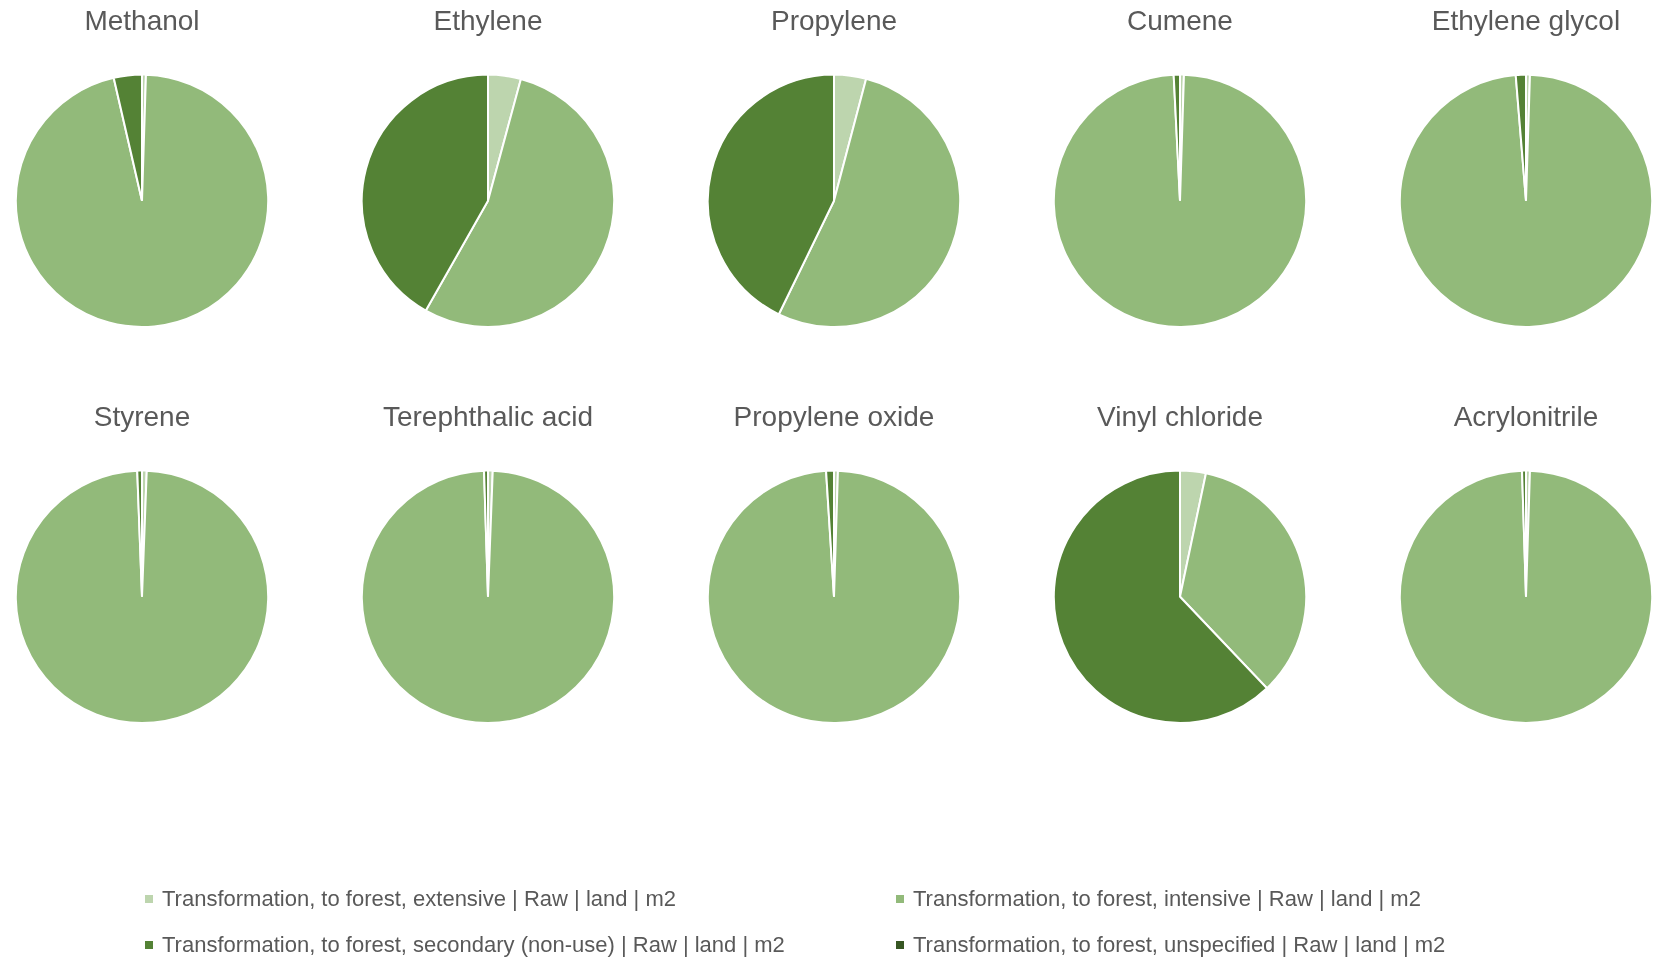 This screenshot has height=963, width=1659. Describe the element at coordinates (834, 20) in the screenshot. I see `chart-title: Propylene` at that location.